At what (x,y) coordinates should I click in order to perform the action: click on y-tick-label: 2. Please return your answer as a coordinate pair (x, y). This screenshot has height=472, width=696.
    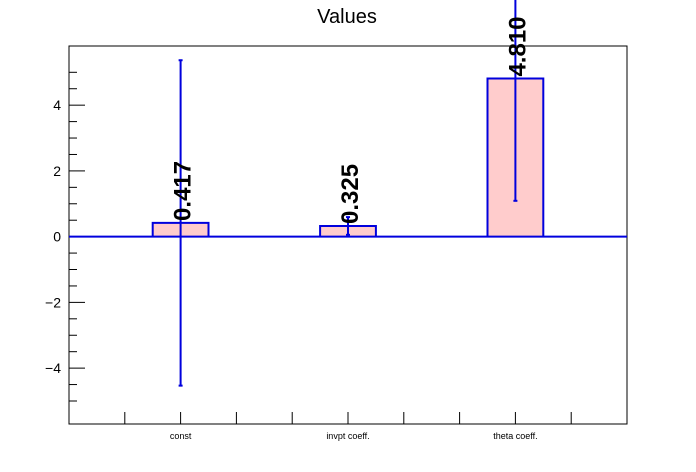
    Looking at the image, I should click on (57, 171).